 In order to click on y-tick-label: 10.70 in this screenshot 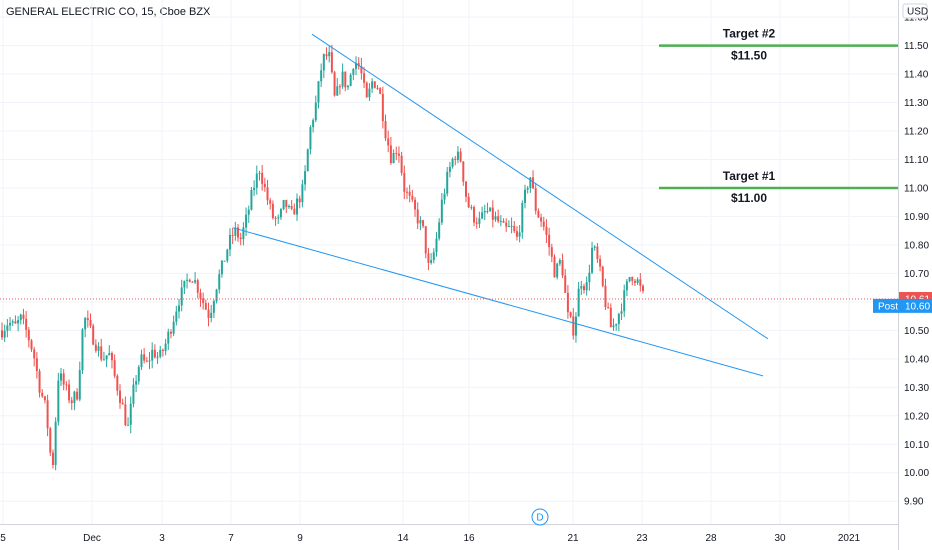, I will do `click(916, 274)`.